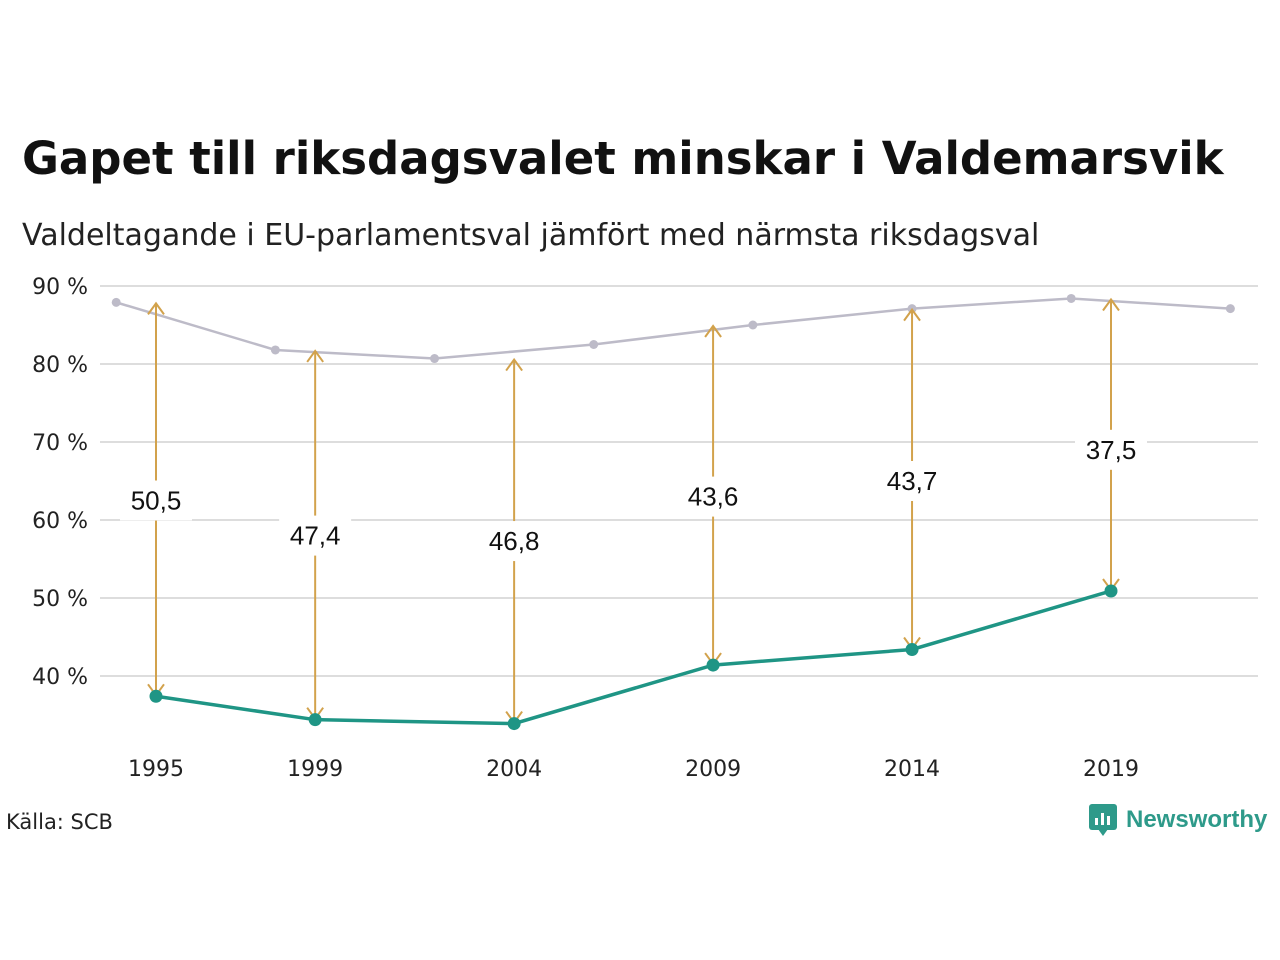 The height and width of the screenshot is (960, 1280). I want to click on y-tick-label: 90 %, so click(60, 287).